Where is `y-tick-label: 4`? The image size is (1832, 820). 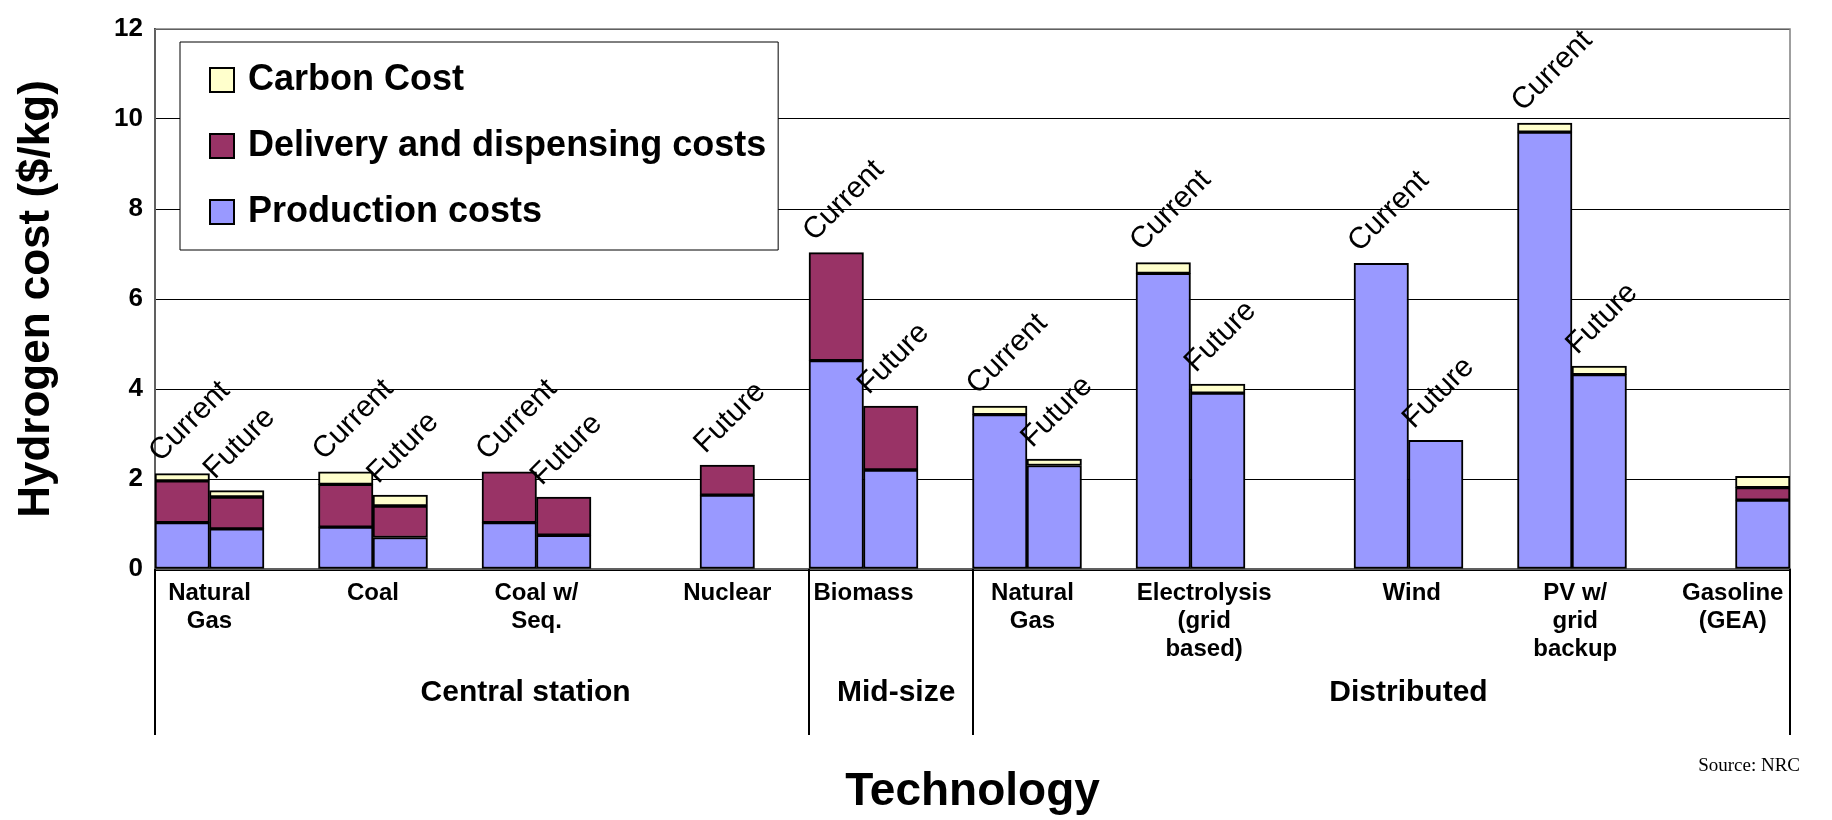 y-tick-label: 4 is located at coordinates (136, 387).